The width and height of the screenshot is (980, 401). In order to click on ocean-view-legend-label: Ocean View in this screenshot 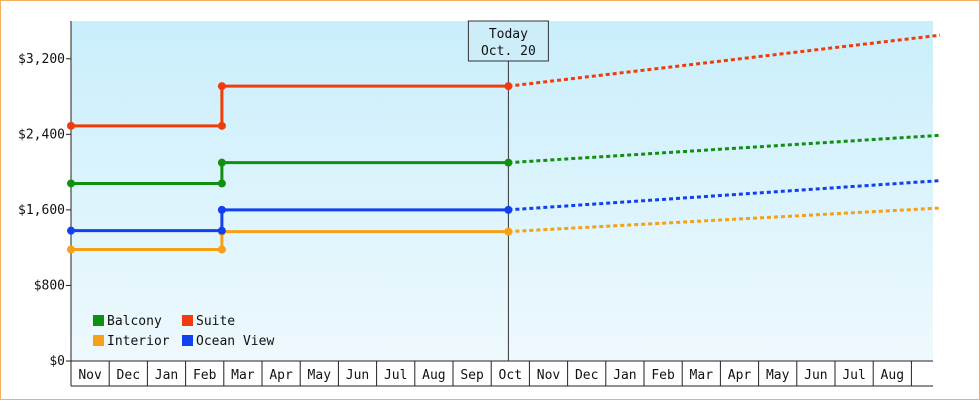, I will do `click(235, 341)`.